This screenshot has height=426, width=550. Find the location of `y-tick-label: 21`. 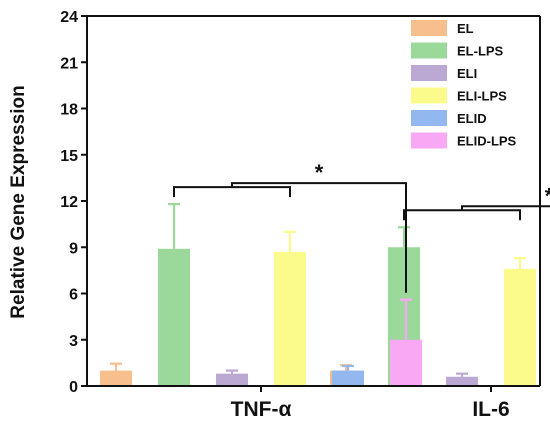

y-tick-label: 21 is located at coordinates (69, 63).